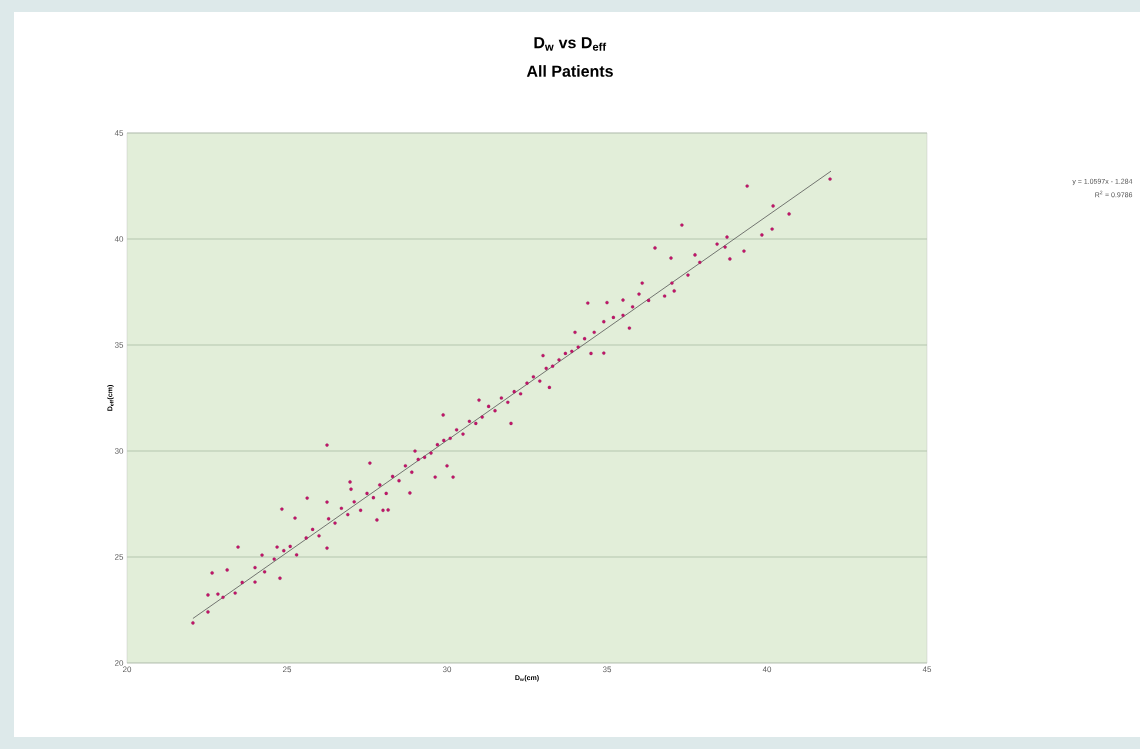 The width and height of the screenshot is (1140, 749). What do you see at coordinates (119, 557) in the screenshot?
I see `y-tick-label: 25` at bounding box center [119, 557].